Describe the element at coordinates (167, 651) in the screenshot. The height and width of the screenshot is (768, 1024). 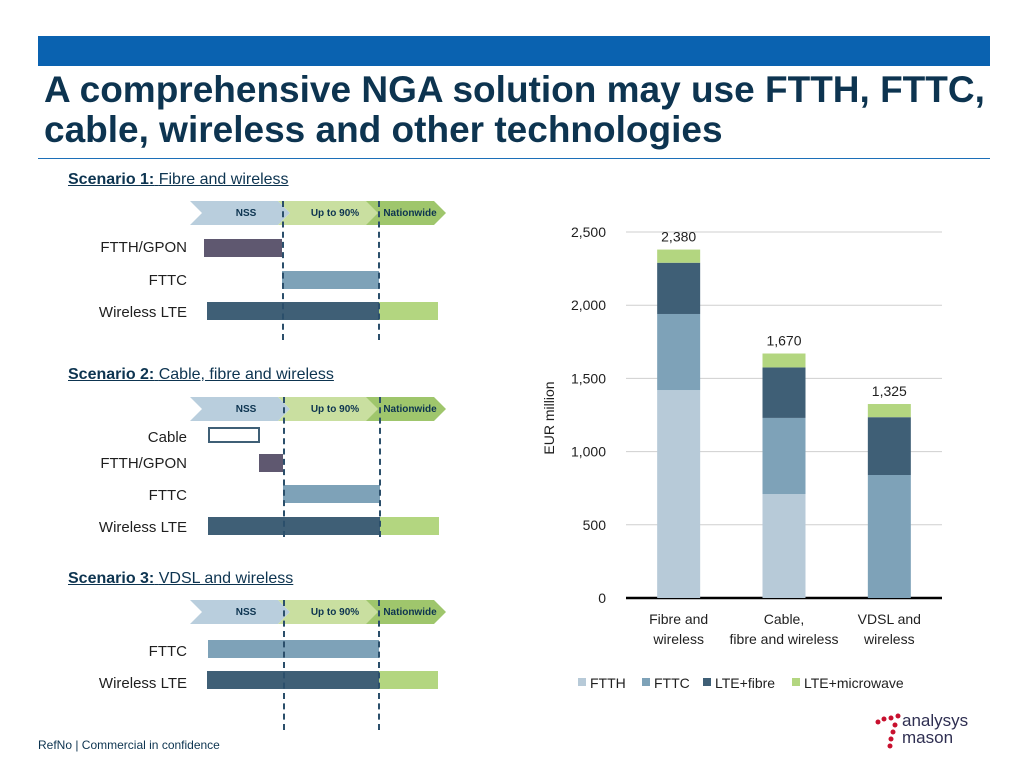
I see `s3-row-label-fttc: FTTC` at that location.